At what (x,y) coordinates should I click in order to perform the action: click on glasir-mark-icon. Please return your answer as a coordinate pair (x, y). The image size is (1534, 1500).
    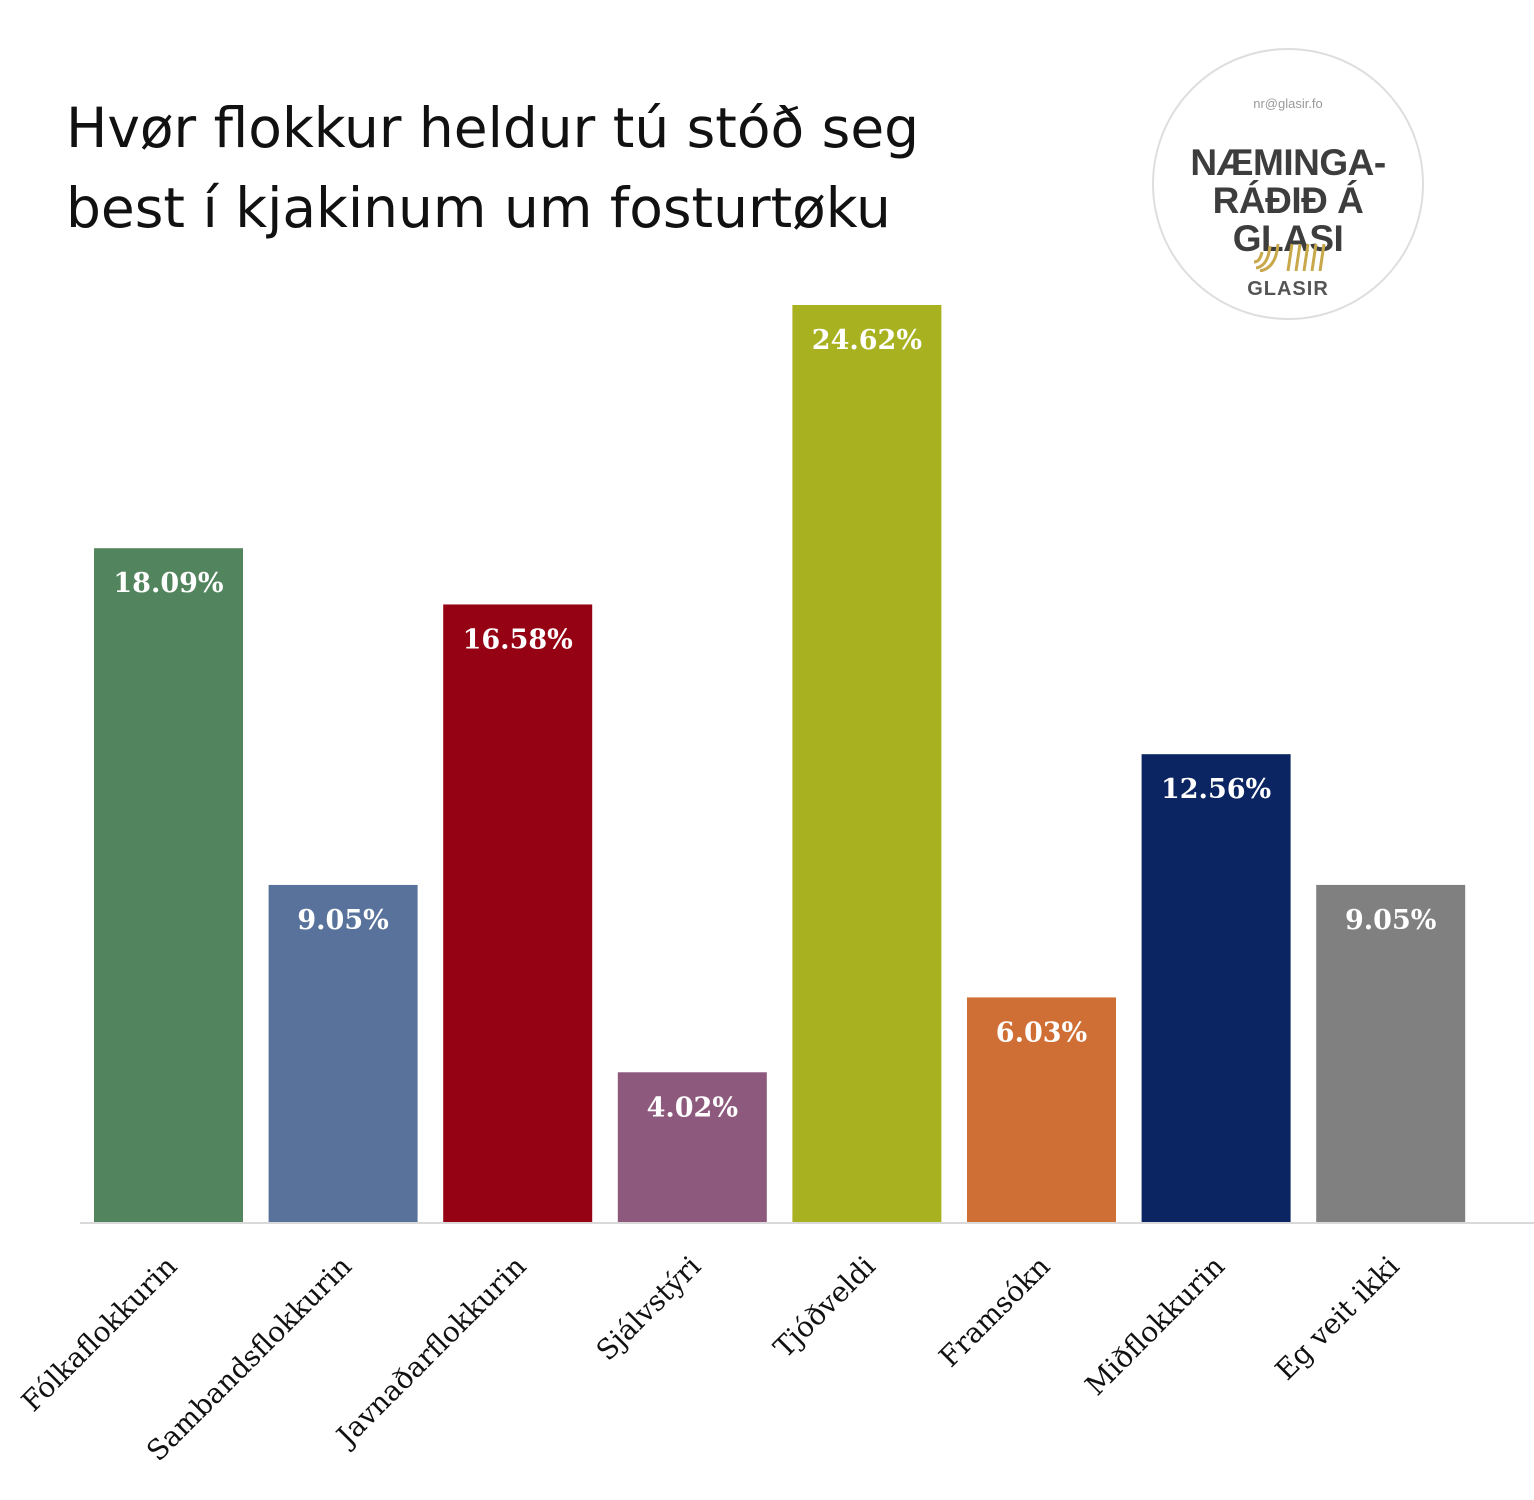
    Looking at the image, I should click on (1289, 257).